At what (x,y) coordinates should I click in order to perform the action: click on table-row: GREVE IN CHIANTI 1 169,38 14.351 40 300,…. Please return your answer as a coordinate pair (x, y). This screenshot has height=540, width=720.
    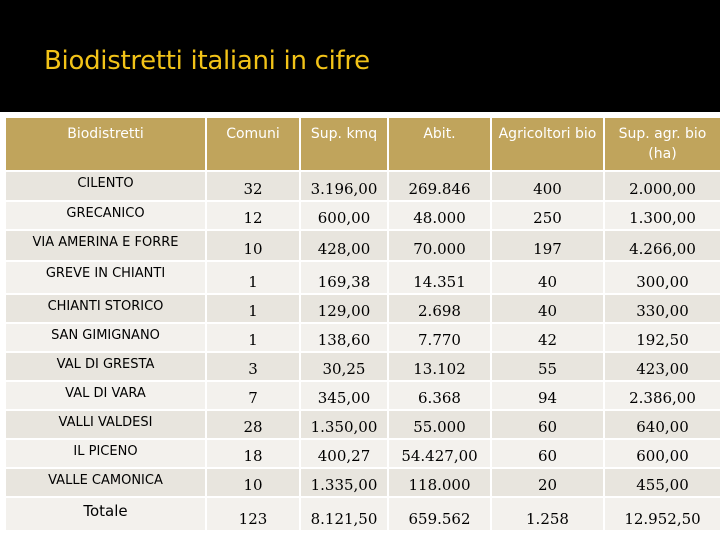
    Looking at the image, I should click on (363, 277).